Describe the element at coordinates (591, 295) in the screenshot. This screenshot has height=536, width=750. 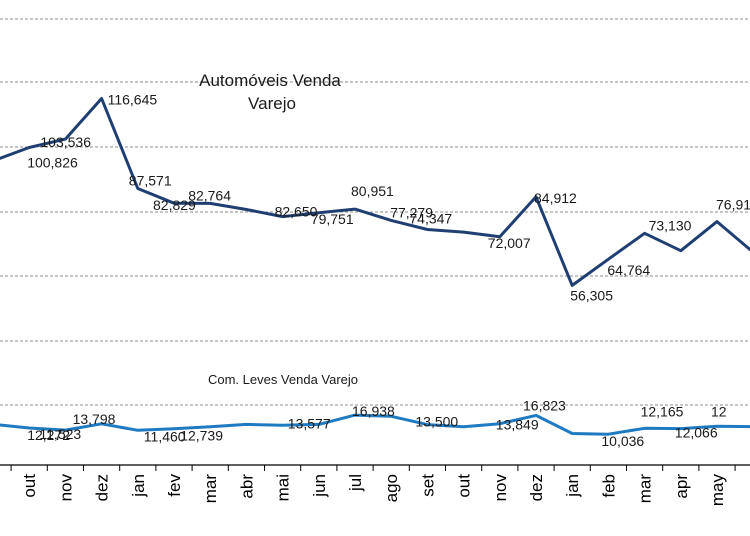
I see `data-label: 56,305` at that location.